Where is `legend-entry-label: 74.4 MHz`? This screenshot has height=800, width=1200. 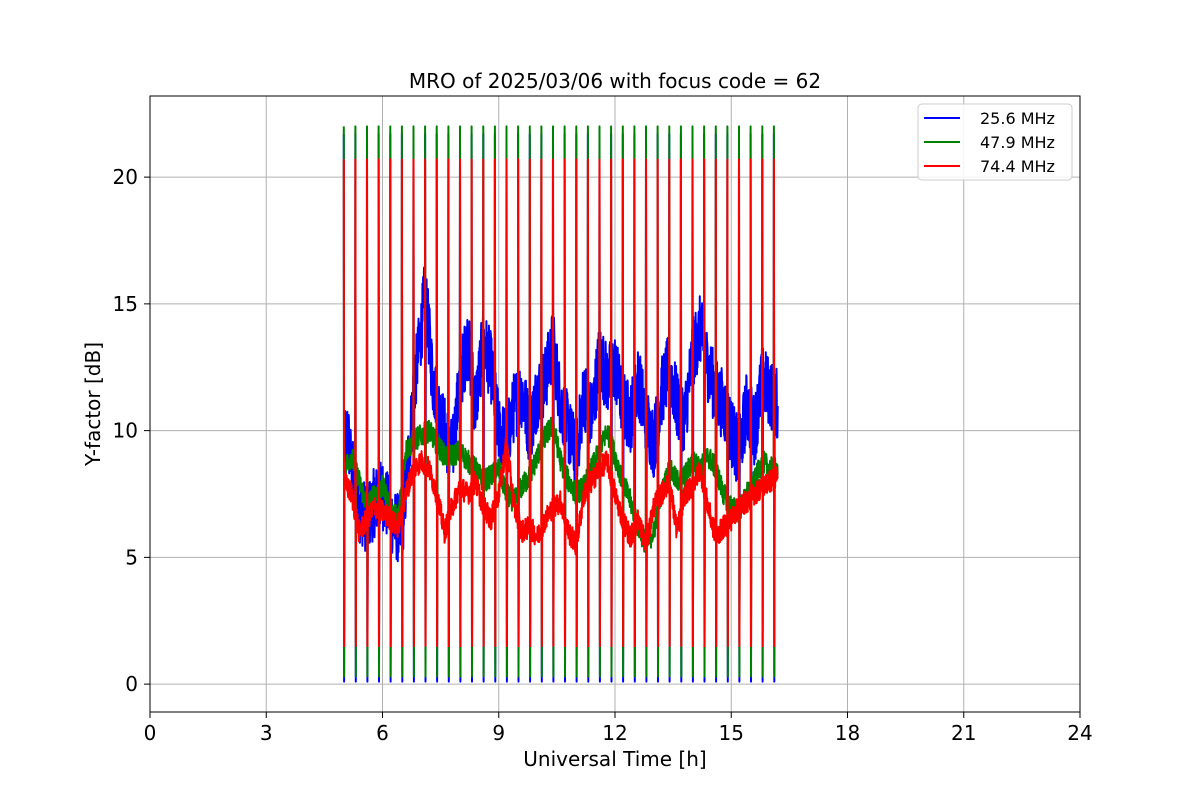 legend-entry-label: 74.4 MHz is located at coordinates (1017, 166).